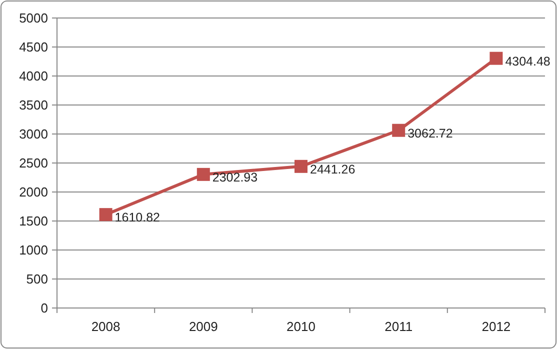 The image size is (557, 349). I want to click on data-label: 2441.26, so click(333, 169).